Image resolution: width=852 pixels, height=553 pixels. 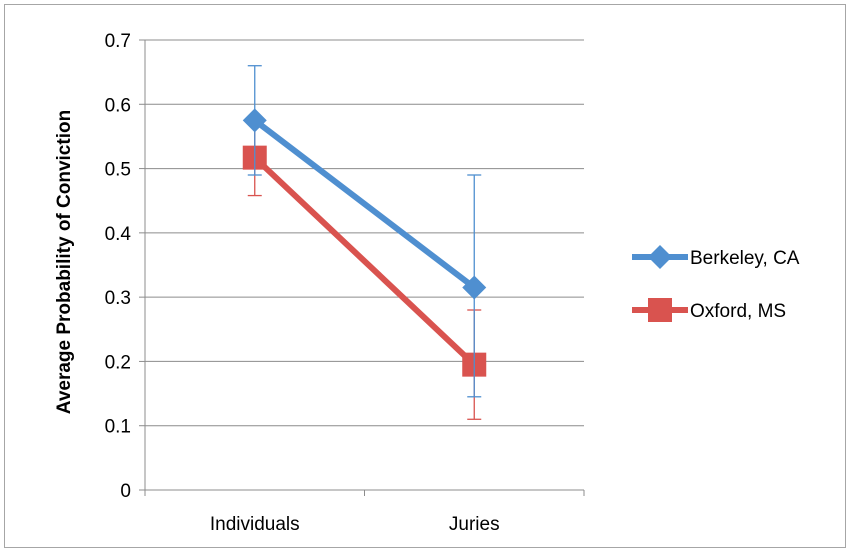 I want to click on y-axis-title: Average Probability of Conviction, so click(x=64, y=262).